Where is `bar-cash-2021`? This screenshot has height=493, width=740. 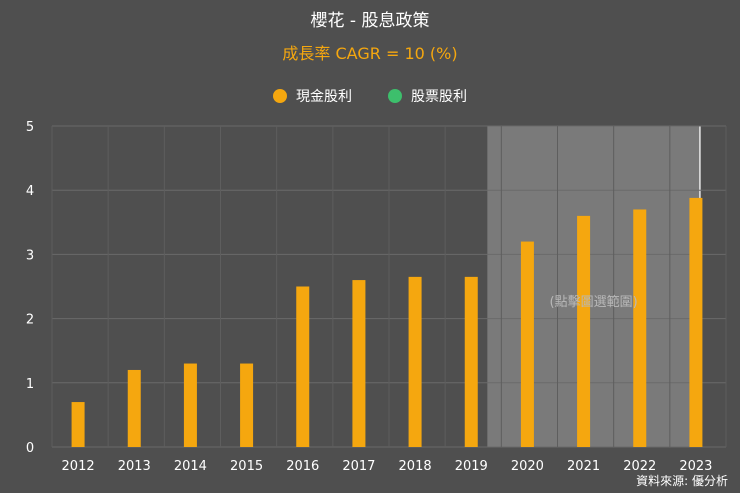
bar-cash-2021 is located at coordinates (584, 331).